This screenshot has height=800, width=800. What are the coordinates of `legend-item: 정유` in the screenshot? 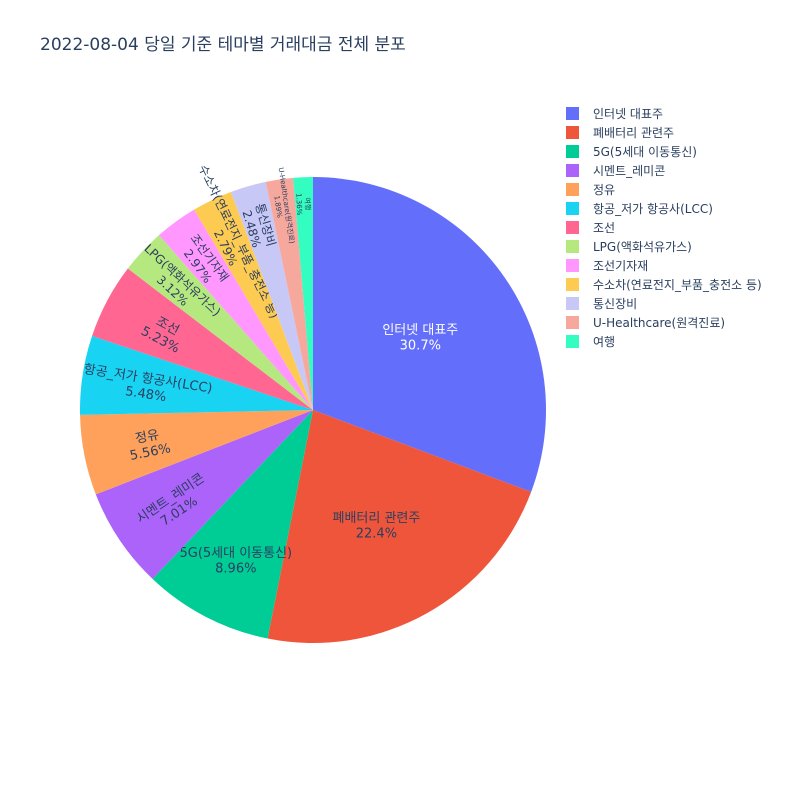 It's located at (664, 189).